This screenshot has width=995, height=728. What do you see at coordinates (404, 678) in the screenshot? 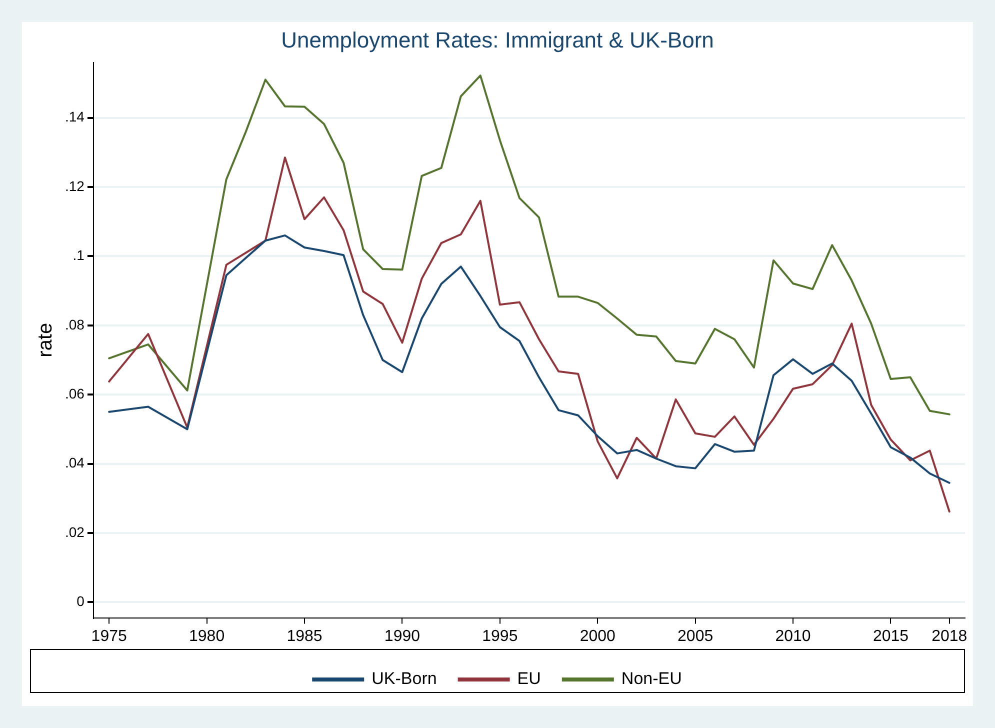
I see `legend-label: UK-Born` at bounding box center [404, 678].